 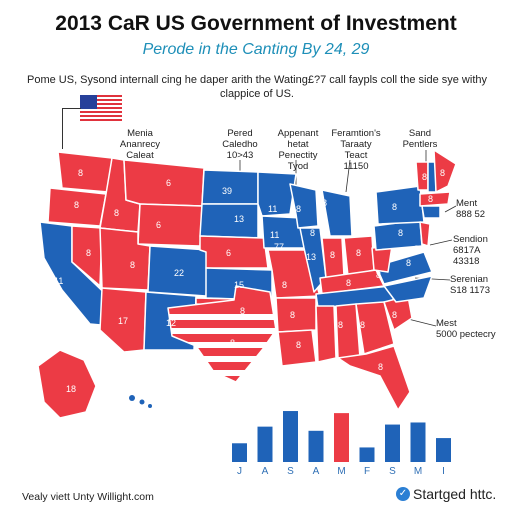 What do you see at coordinates (240, 144) in the screenshot?
I see `callout-center-1: Pered Caledho 10>43` at bounding box center [240, 144].